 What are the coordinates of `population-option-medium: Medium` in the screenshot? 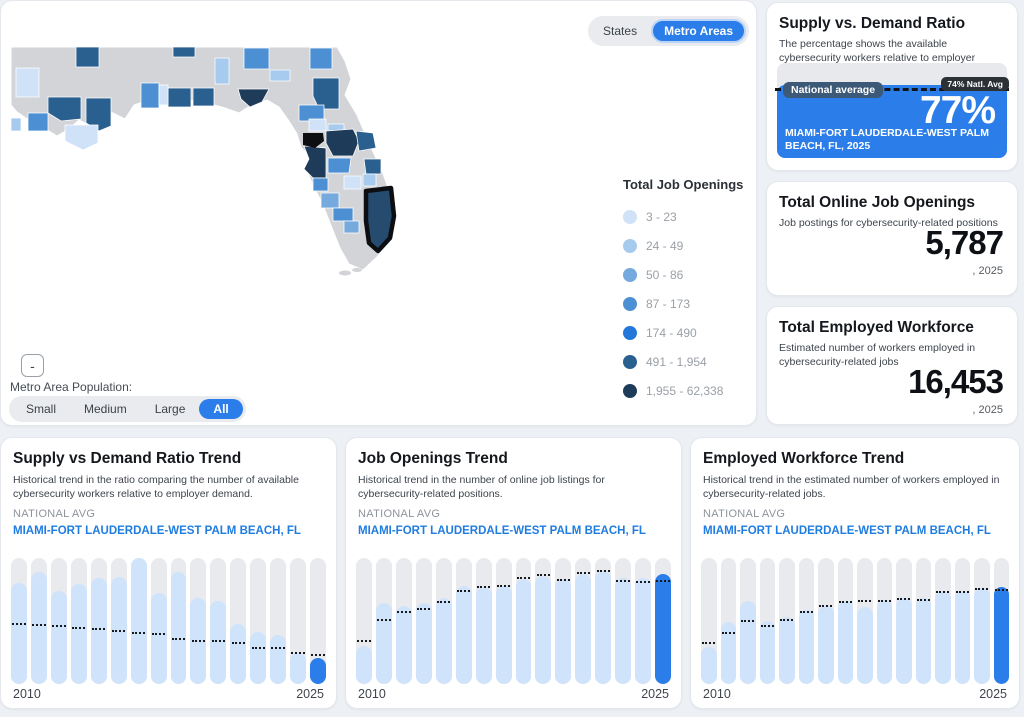 It's located at (105, 409).